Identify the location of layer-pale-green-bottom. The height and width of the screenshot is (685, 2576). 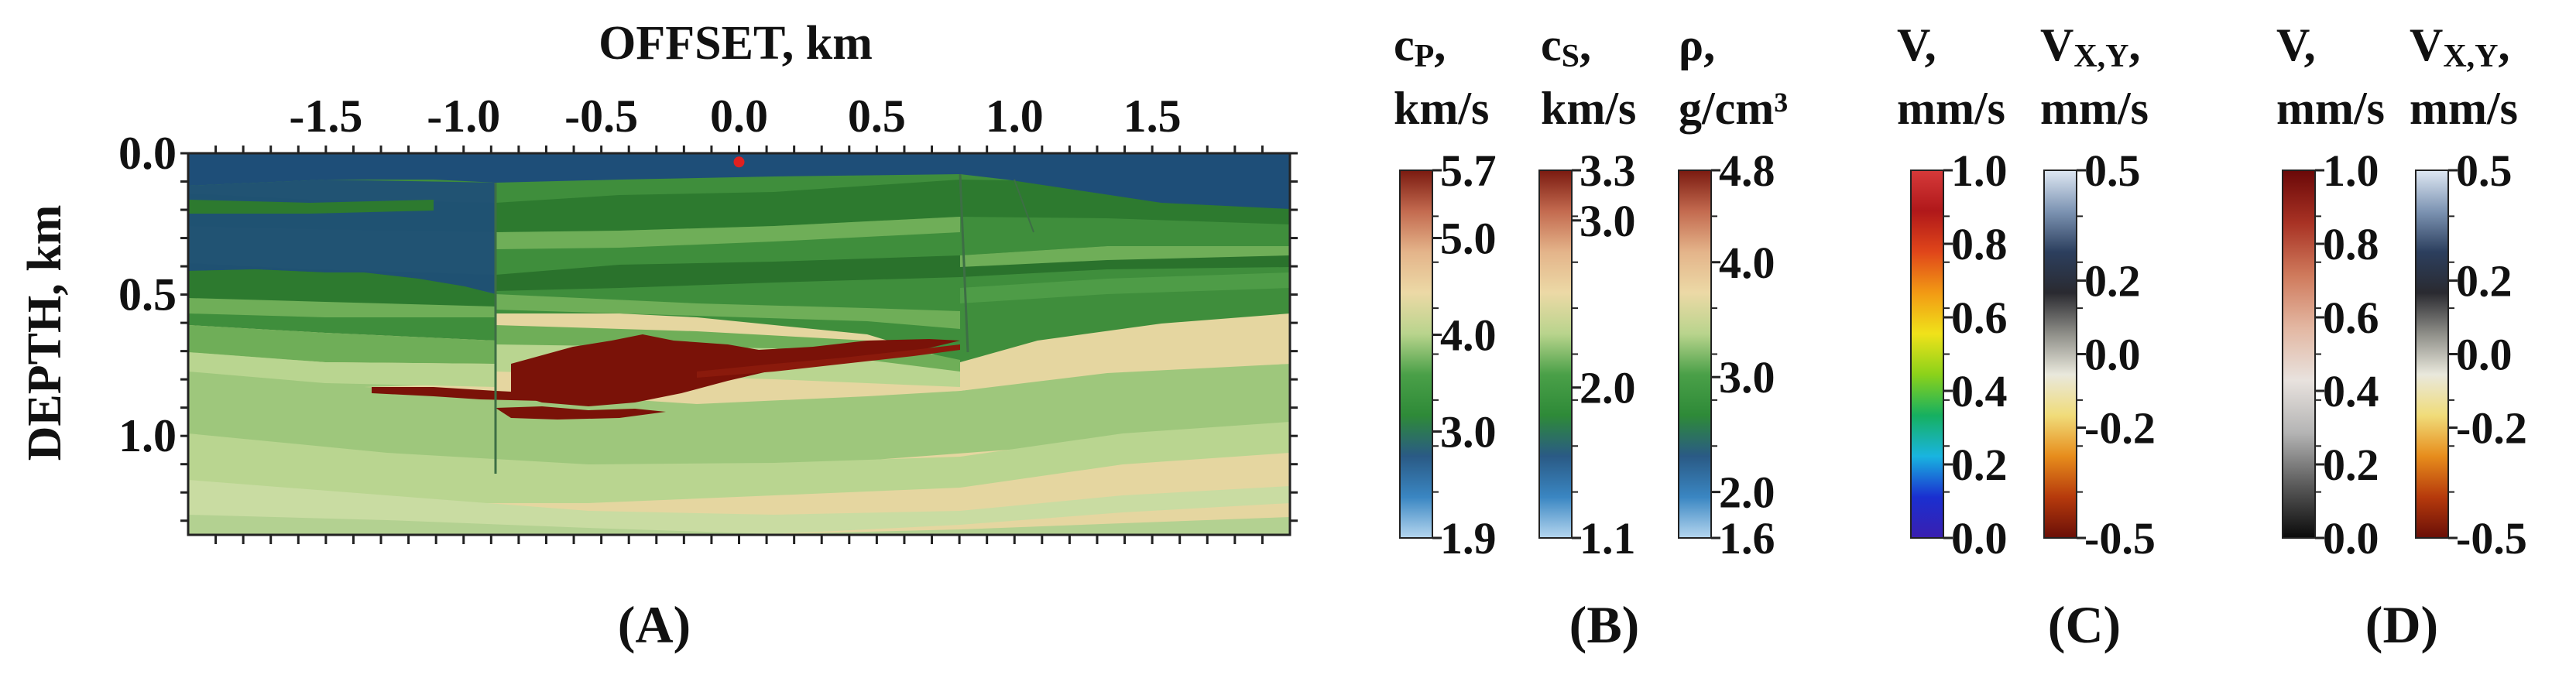
(739, 508).